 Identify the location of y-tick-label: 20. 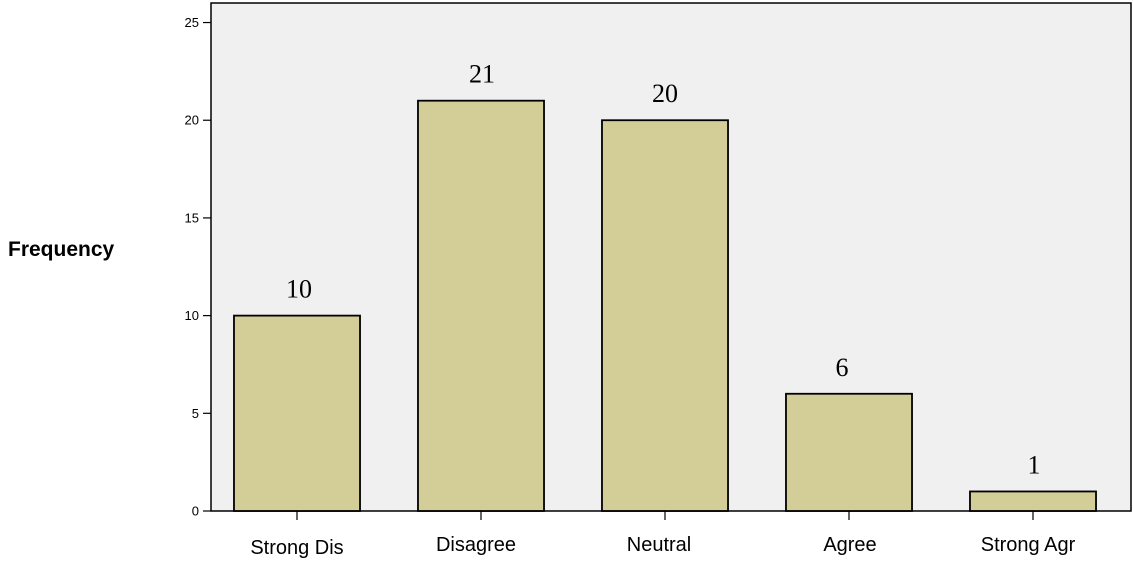
(192, 120).